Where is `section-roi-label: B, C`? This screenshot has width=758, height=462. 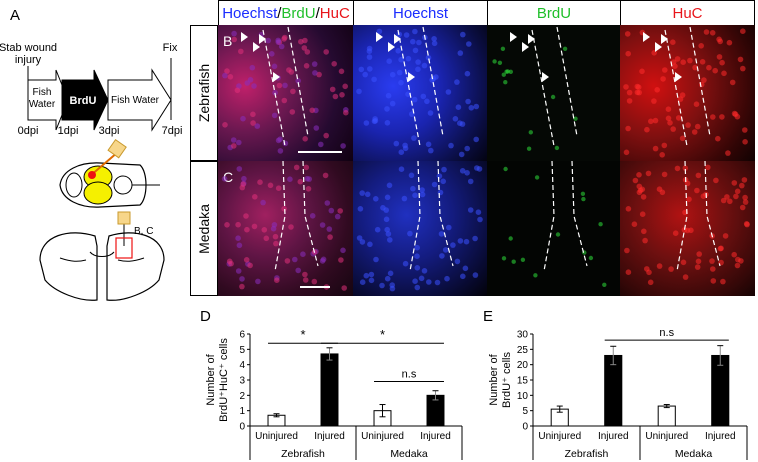 section-roi-label: B, C is located at coordinates (143, 231).